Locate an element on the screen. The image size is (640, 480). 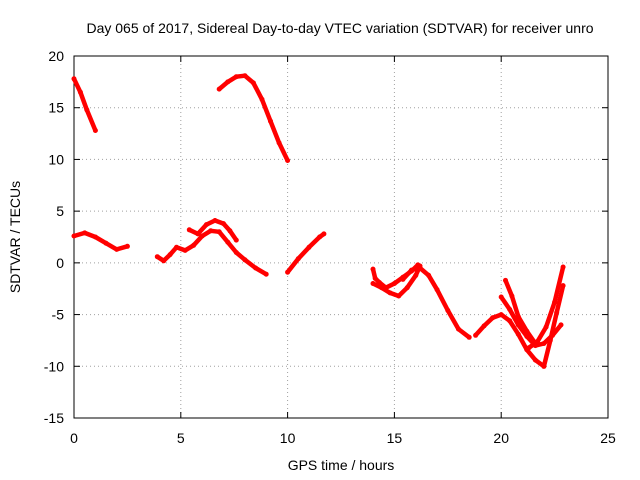
x-tick-label: 25 is located at coordinates (608, 438).